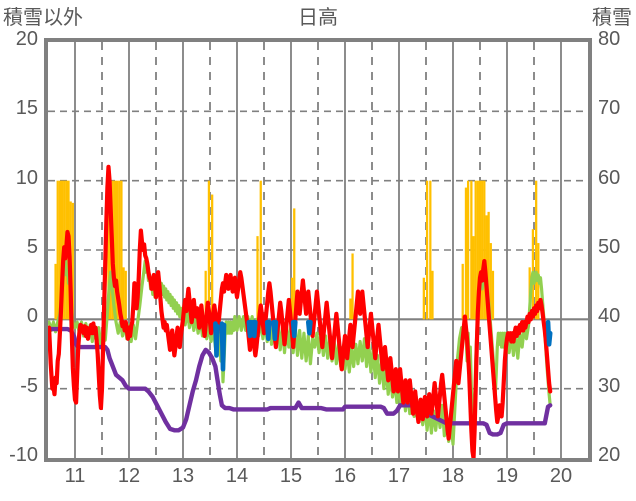 This screenshot has height=501, width=636. What do you see at coordinates (43, 18) in the screenshot?
I see `left-axis-title: 積雪以外` at bounding box center [43, 18].